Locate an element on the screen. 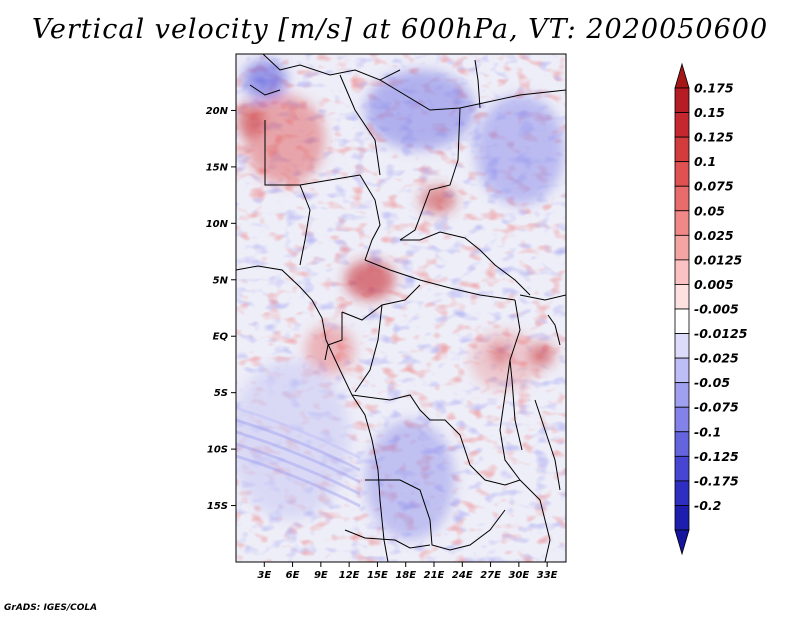  colorbar-label: 0.005 is located at coordinates (714, 284).